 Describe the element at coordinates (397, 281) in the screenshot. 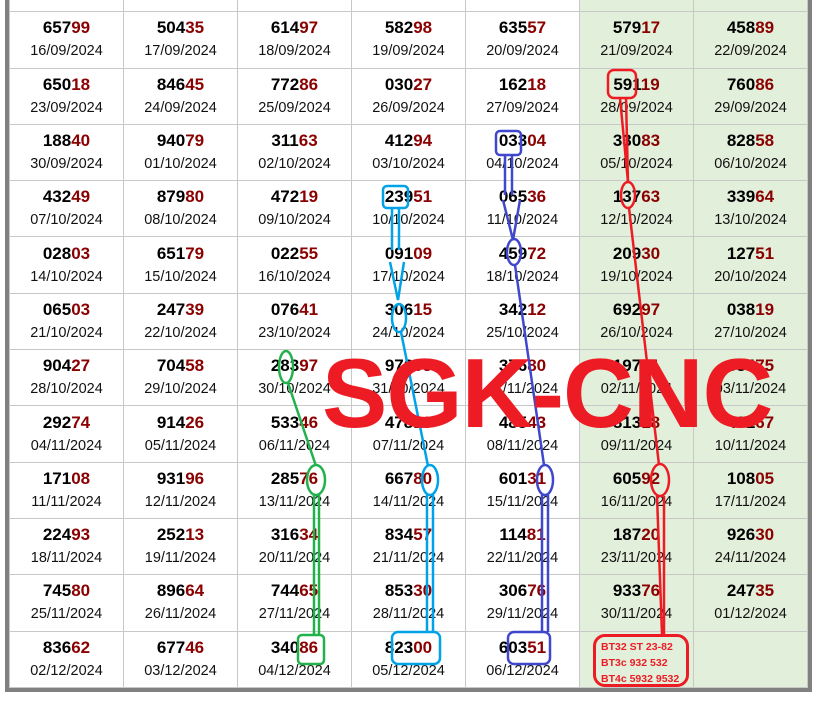

I see `lightblue-arrow` at that location.